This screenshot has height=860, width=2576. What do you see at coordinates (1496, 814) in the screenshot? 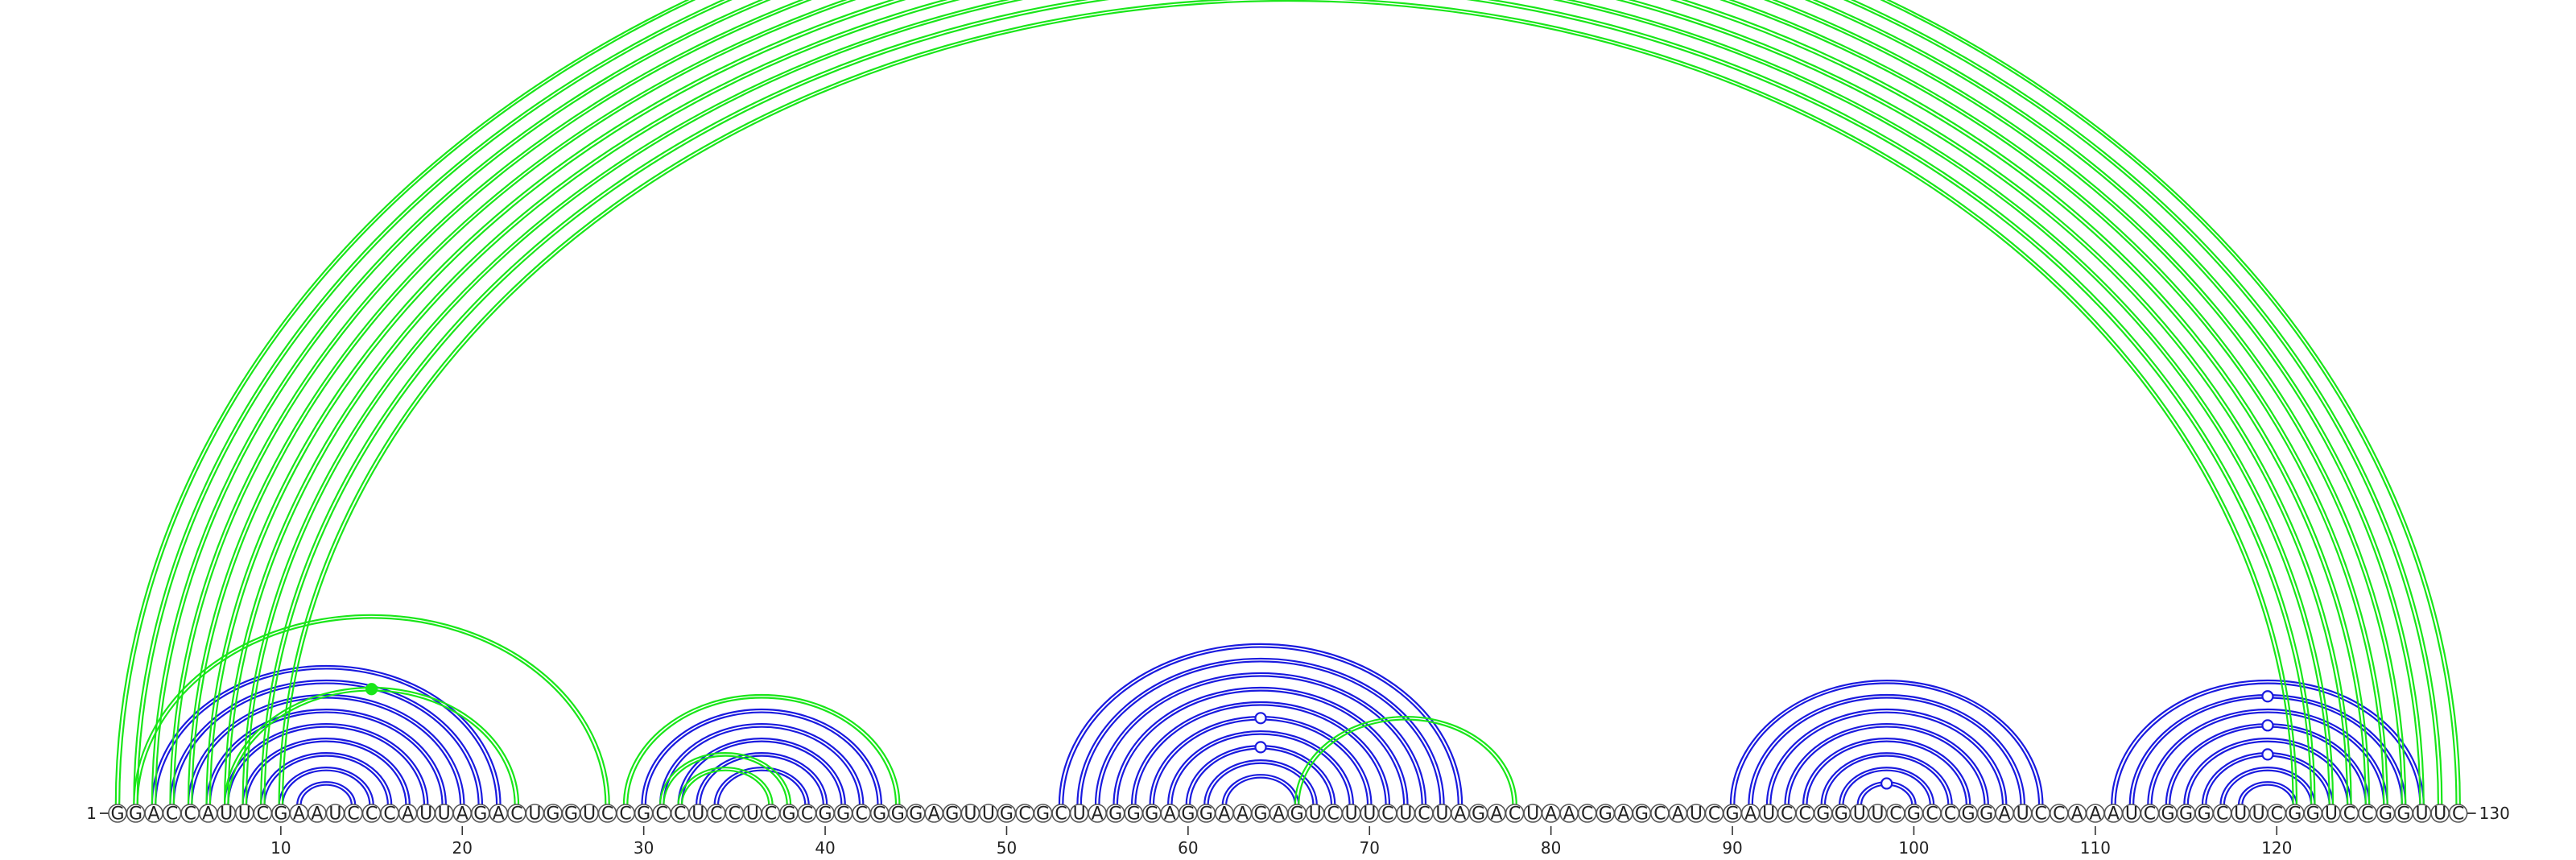
I see `nucleotide-77: A` at bounding box center [1496, 814].